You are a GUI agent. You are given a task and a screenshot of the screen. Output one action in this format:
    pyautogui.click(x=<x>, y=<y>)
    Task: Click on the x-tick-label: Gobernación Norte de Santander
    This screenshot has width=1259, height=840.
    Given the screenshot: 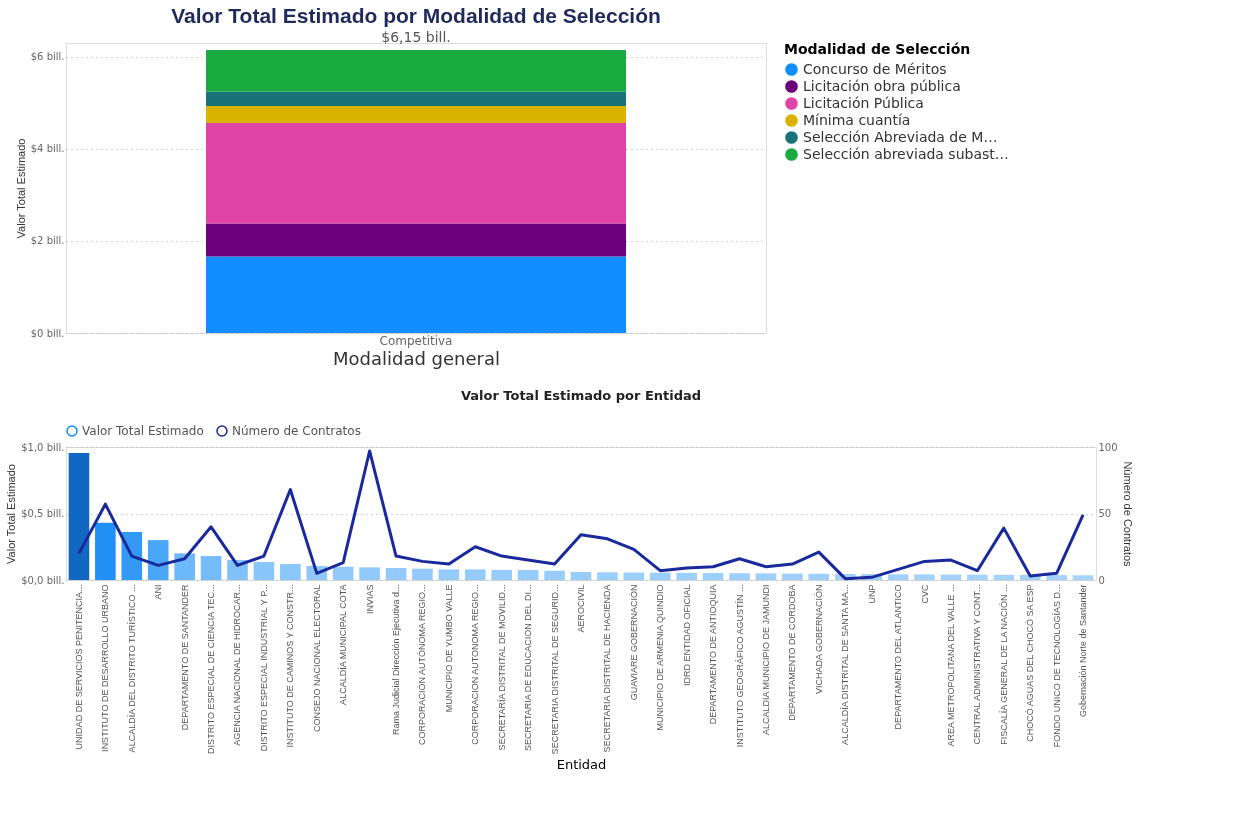 What is the action you would take?
    pyautogui.click(x=1083, y=651)
    